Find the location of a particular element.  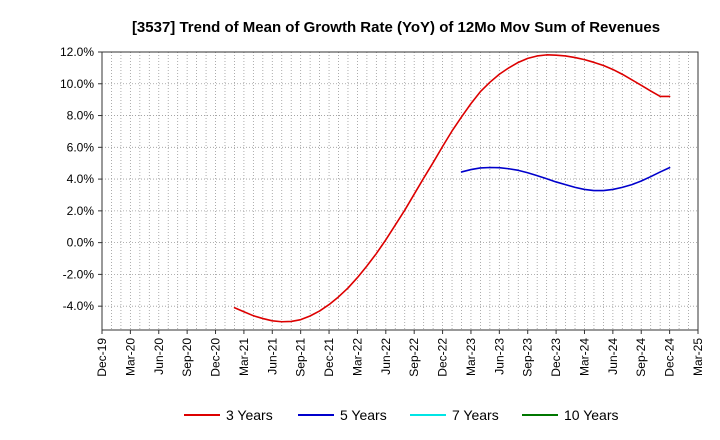

x-tick-label: Jun-21 is located at coordinates (272, 356).